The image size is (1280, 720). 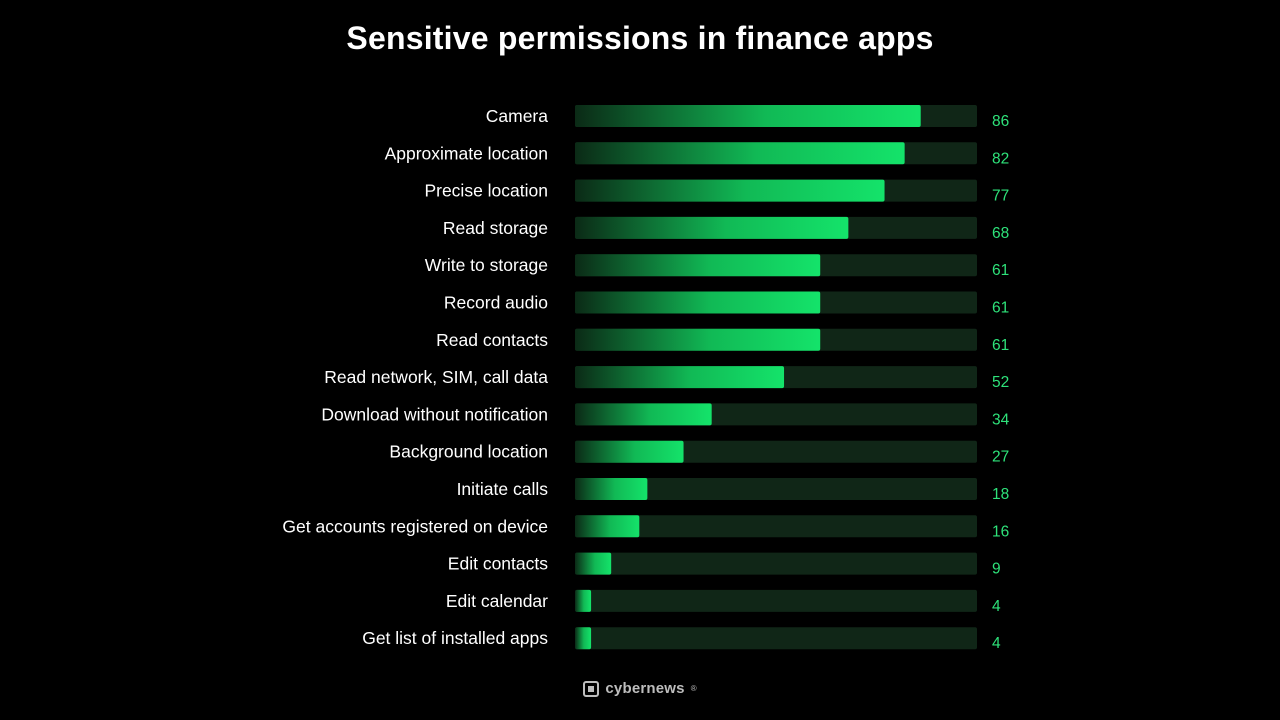 What do you see at coordinates (1001, 419) in the screenshot?
I see `value-label: 34` at bounding box center [1001, 419].